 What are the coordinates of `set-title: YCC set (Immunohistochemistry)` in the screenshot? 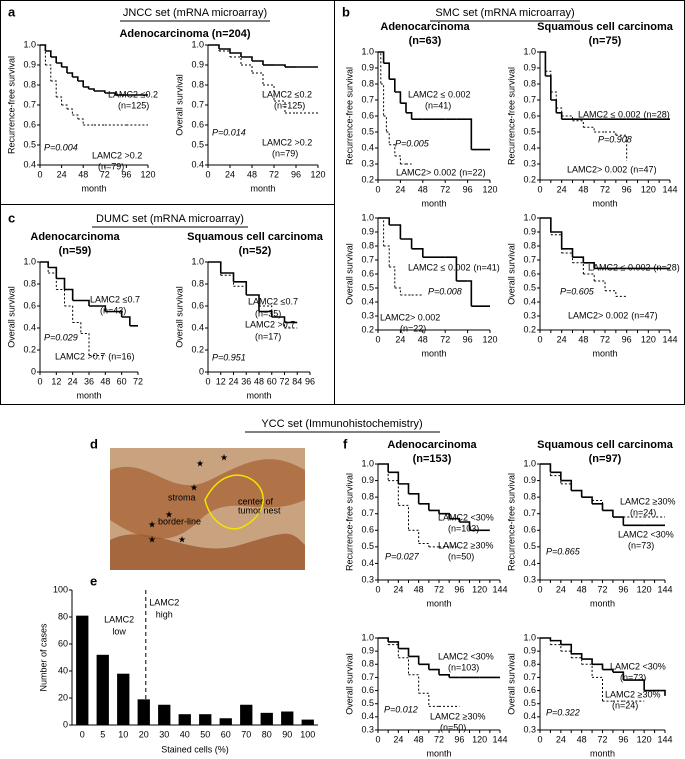 It's located at (341, 424).